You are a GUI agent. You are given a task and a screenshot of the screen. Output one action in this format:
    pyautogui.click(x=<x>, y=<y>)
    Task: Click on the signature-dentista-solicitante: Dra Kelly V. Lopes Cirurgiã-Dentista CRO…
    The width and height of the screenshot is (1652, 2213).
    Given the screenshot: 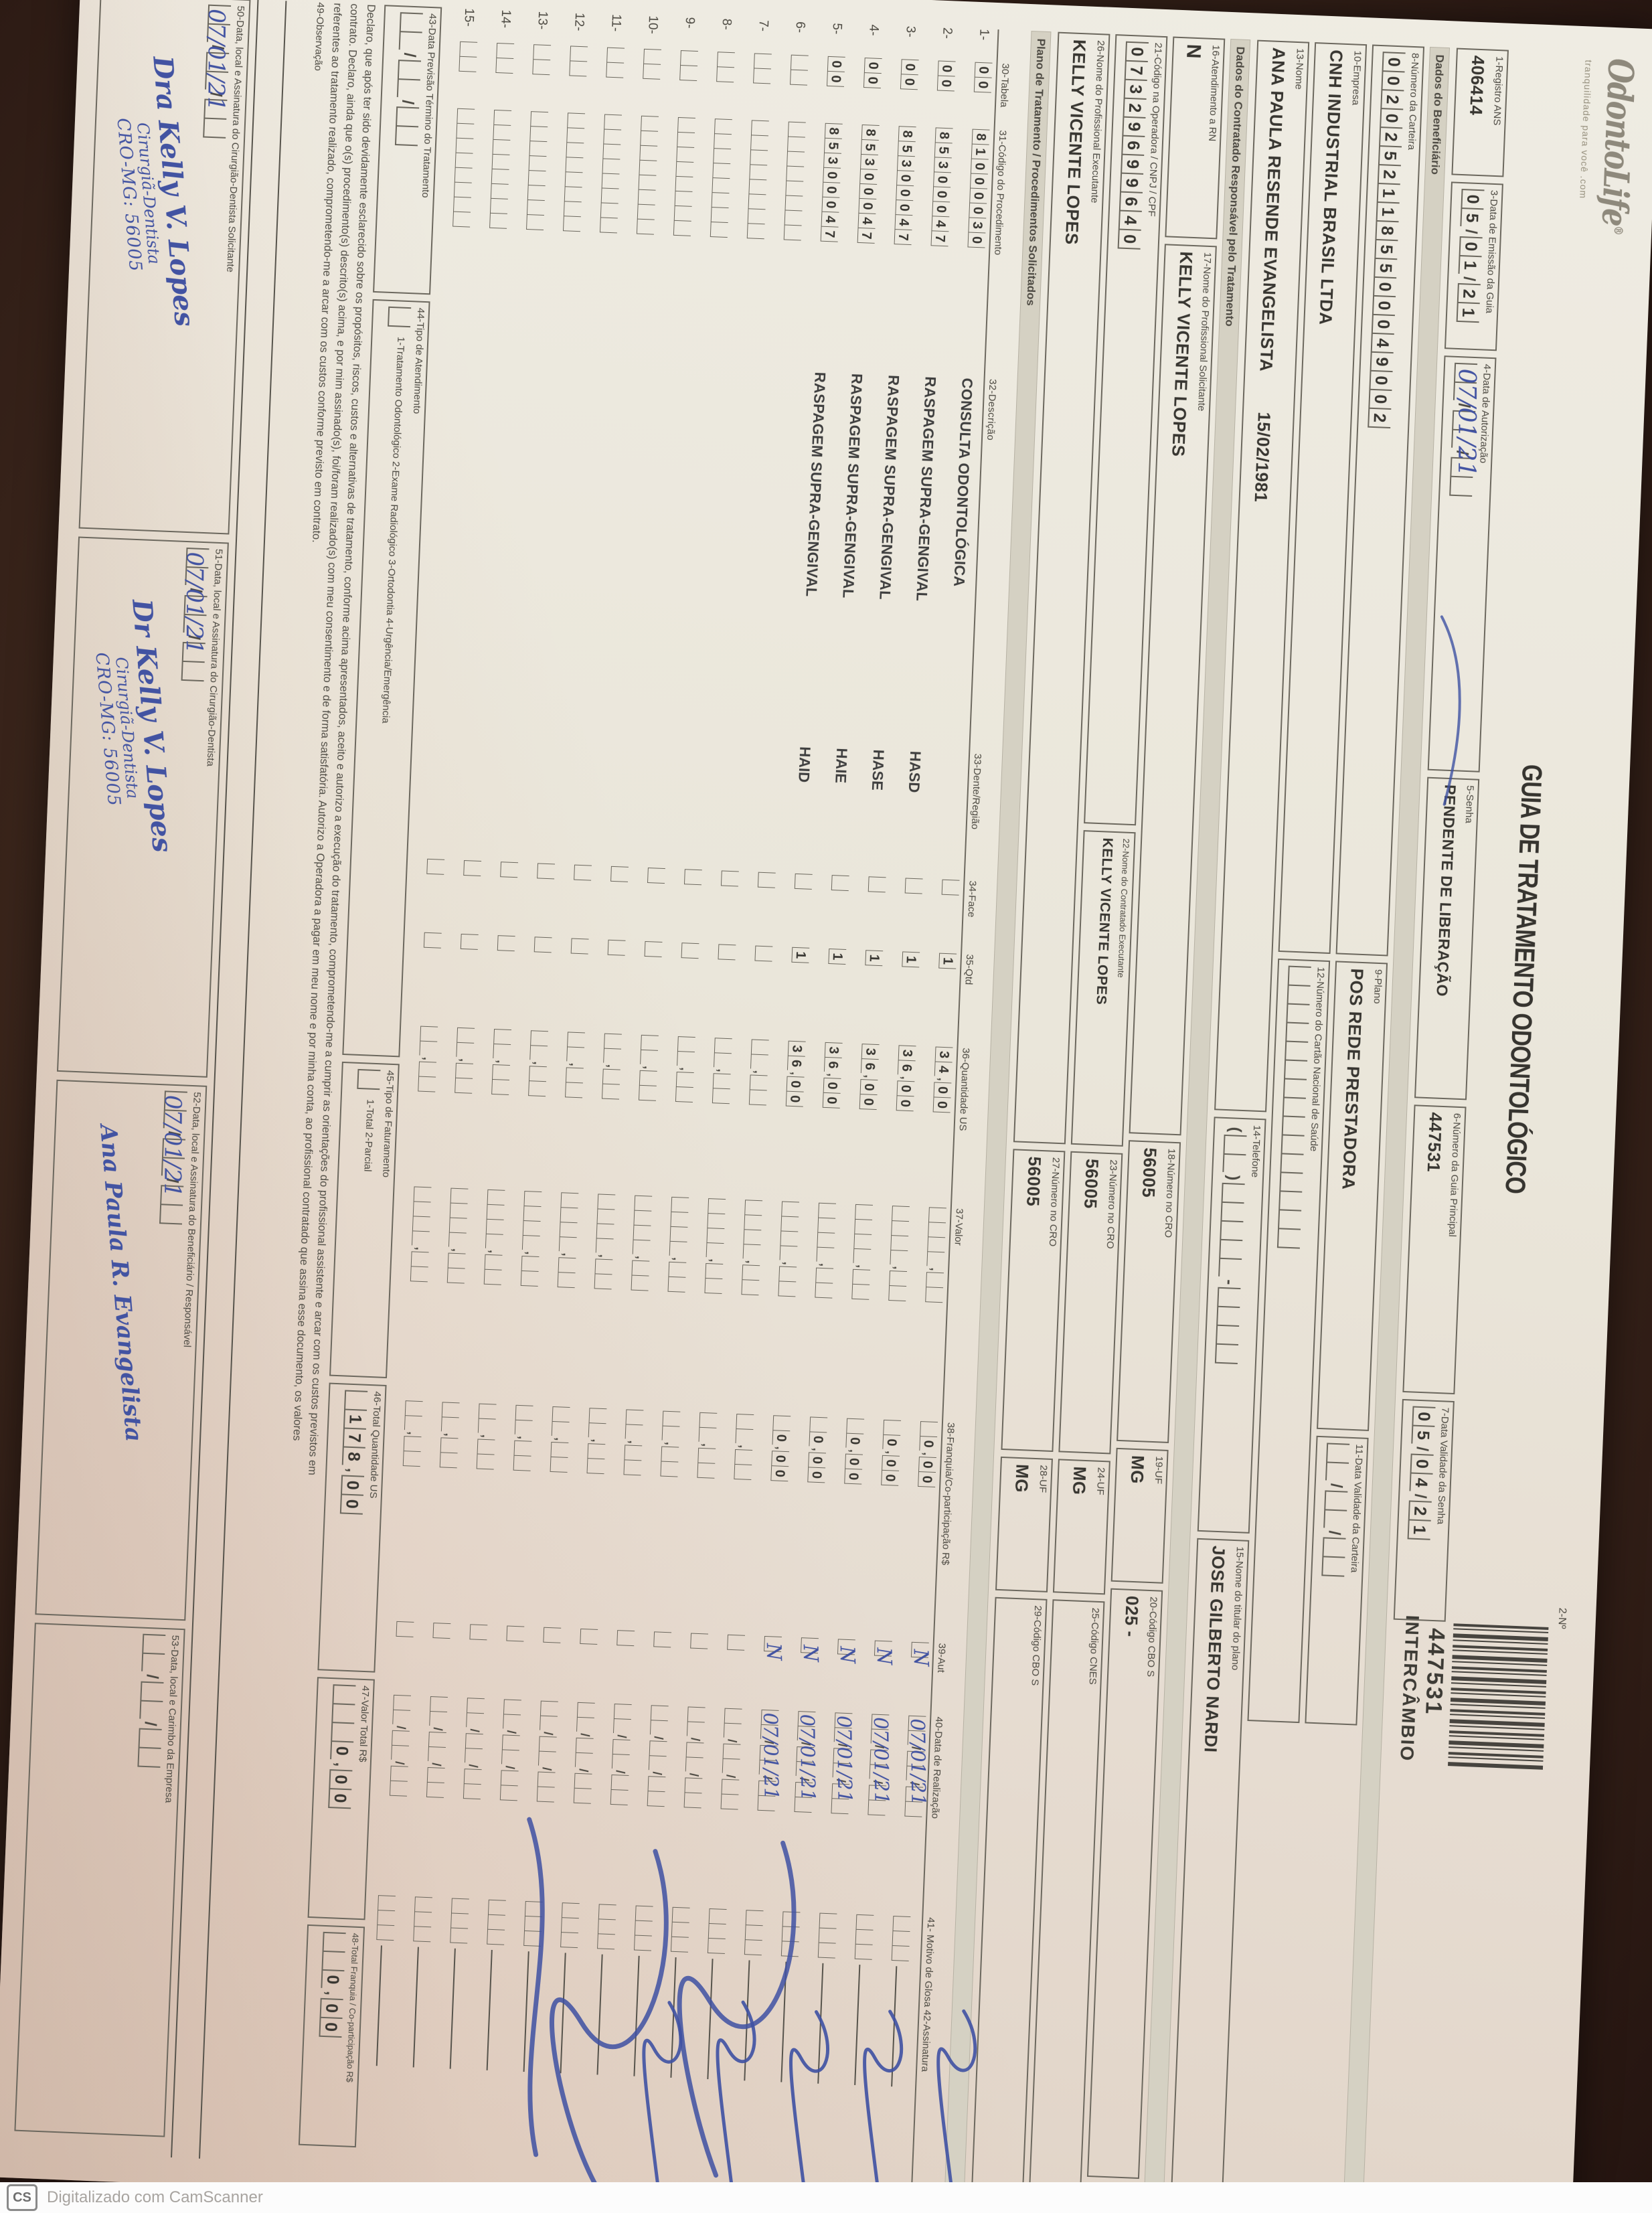 What is the action you would take?
    pyautogui.click(x=157, y=192)
    